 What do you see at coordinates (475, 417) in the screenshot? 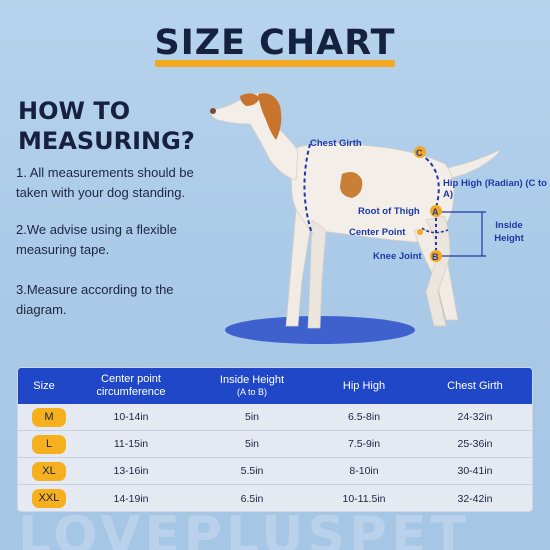
I see `chest-cell: 24-32in` at bounding box center [475, 417].